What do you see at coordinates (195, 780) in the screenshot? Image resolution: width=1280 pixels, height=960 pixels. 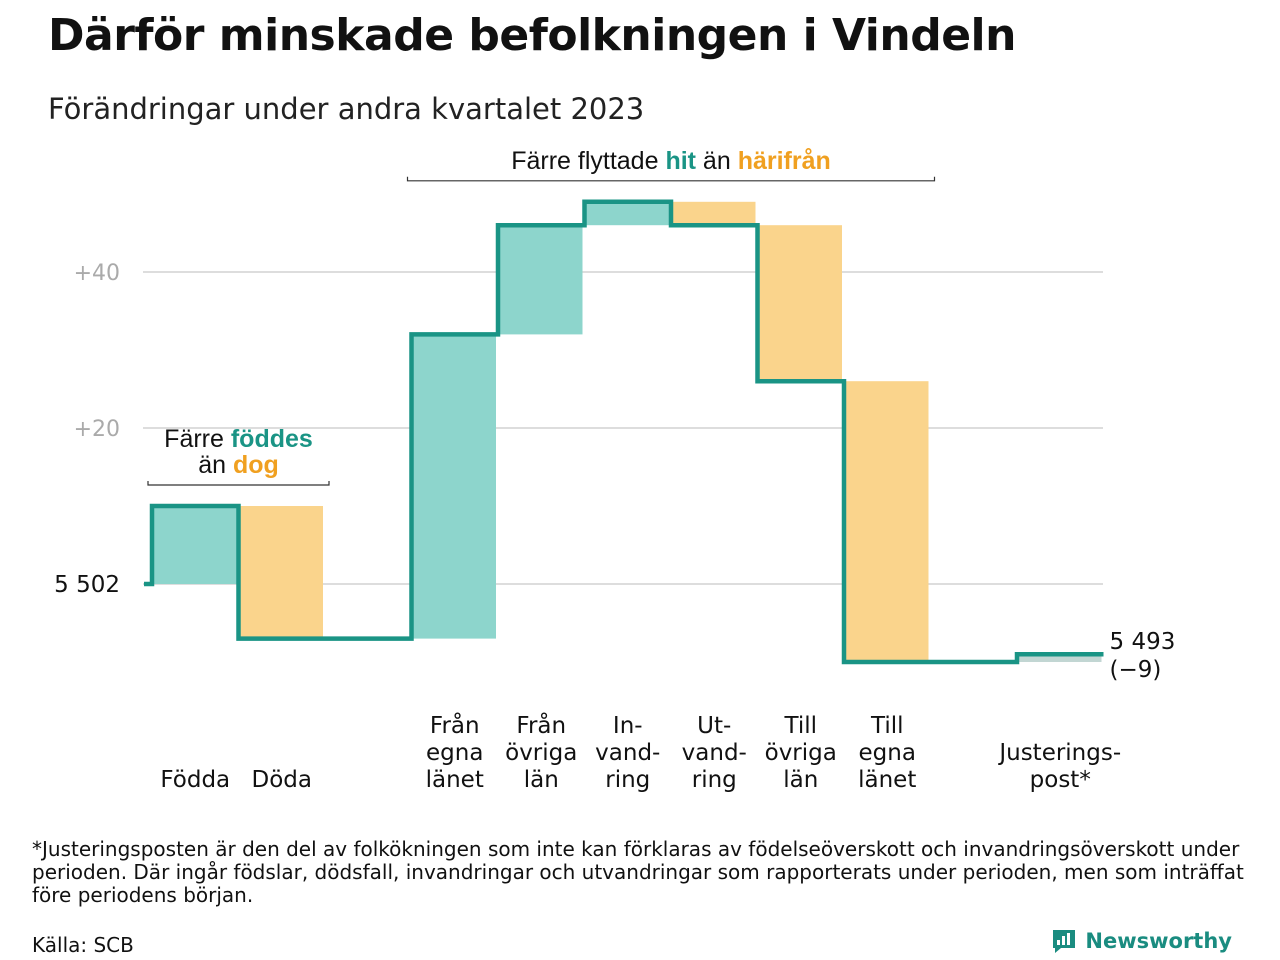 I see `x-tick-label: Födda` at bounding box center [195, 780].